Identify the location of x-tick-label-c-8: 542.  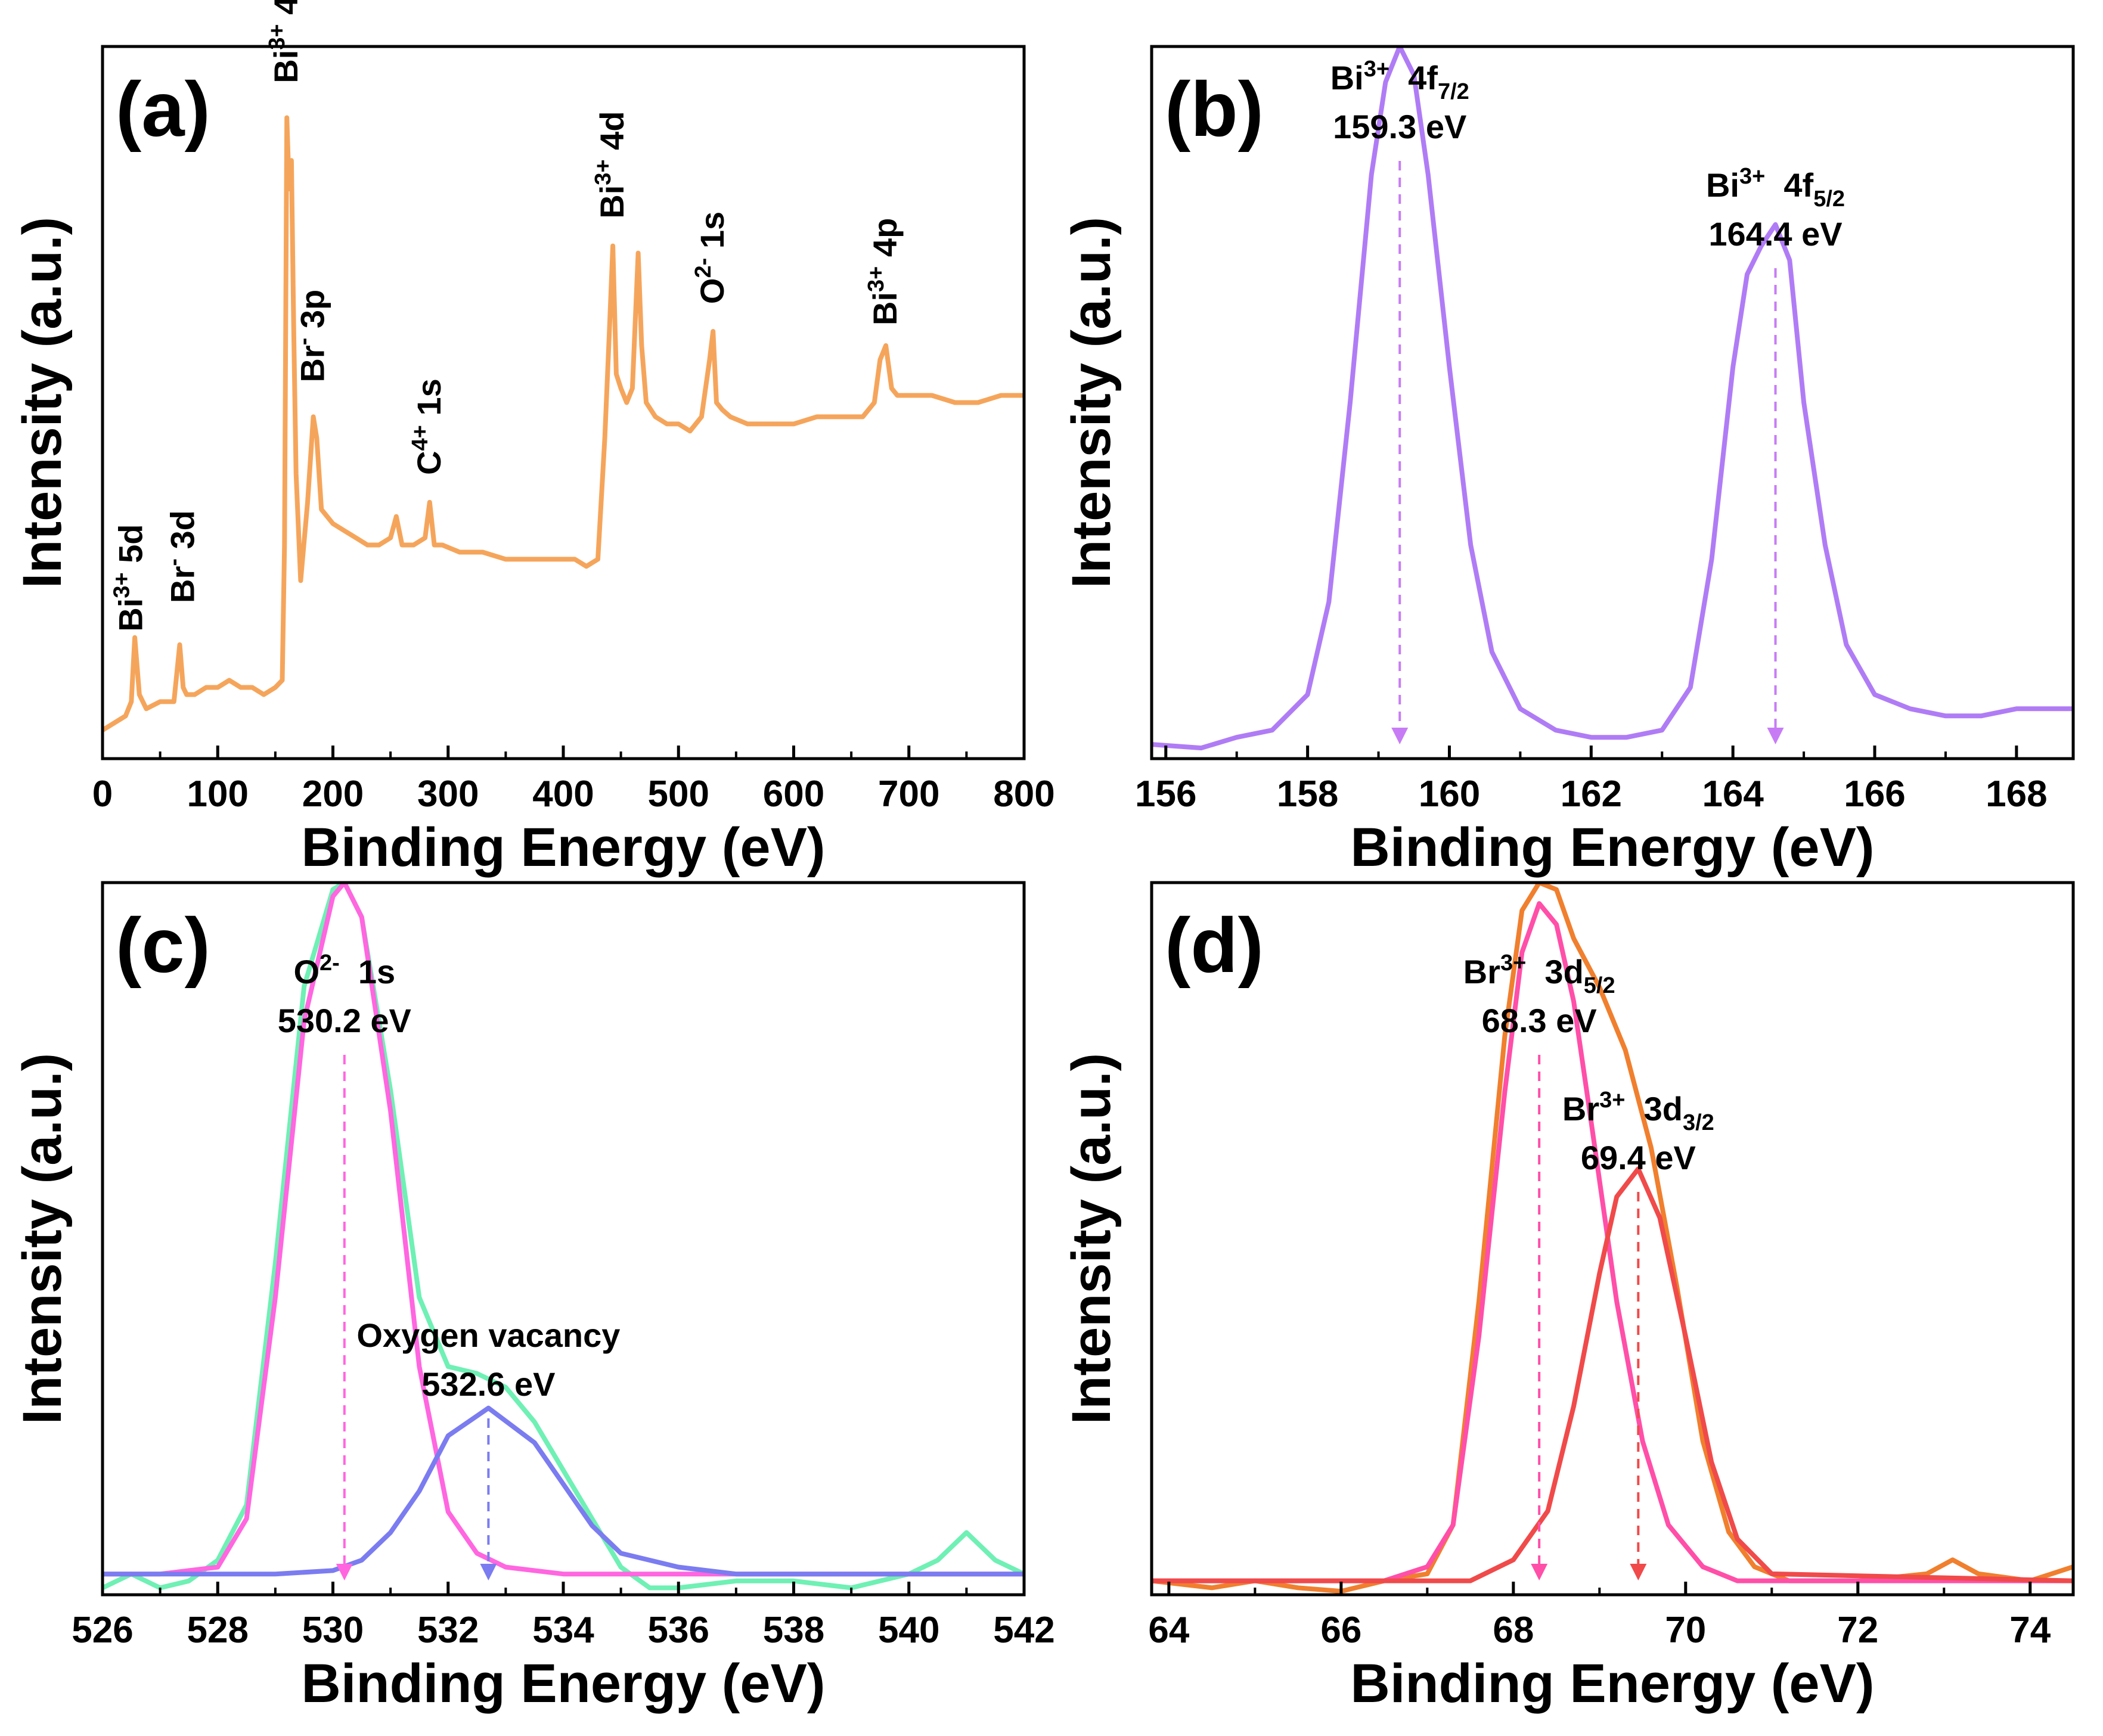
(1023, 1631).